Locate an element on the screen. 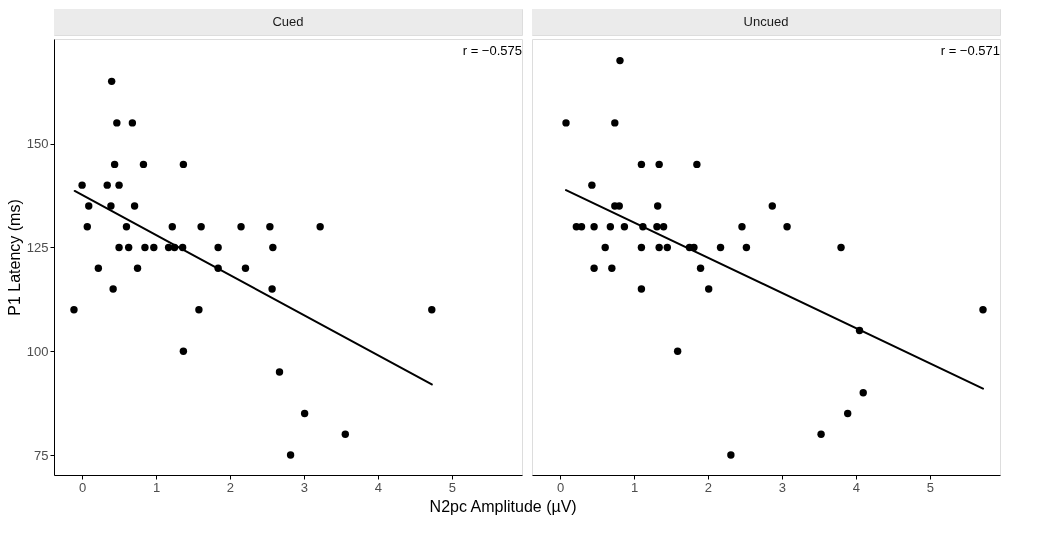 This screenshot has width=1054, height=543. y-tick-label: 125 is located at coordinates (37, 247).